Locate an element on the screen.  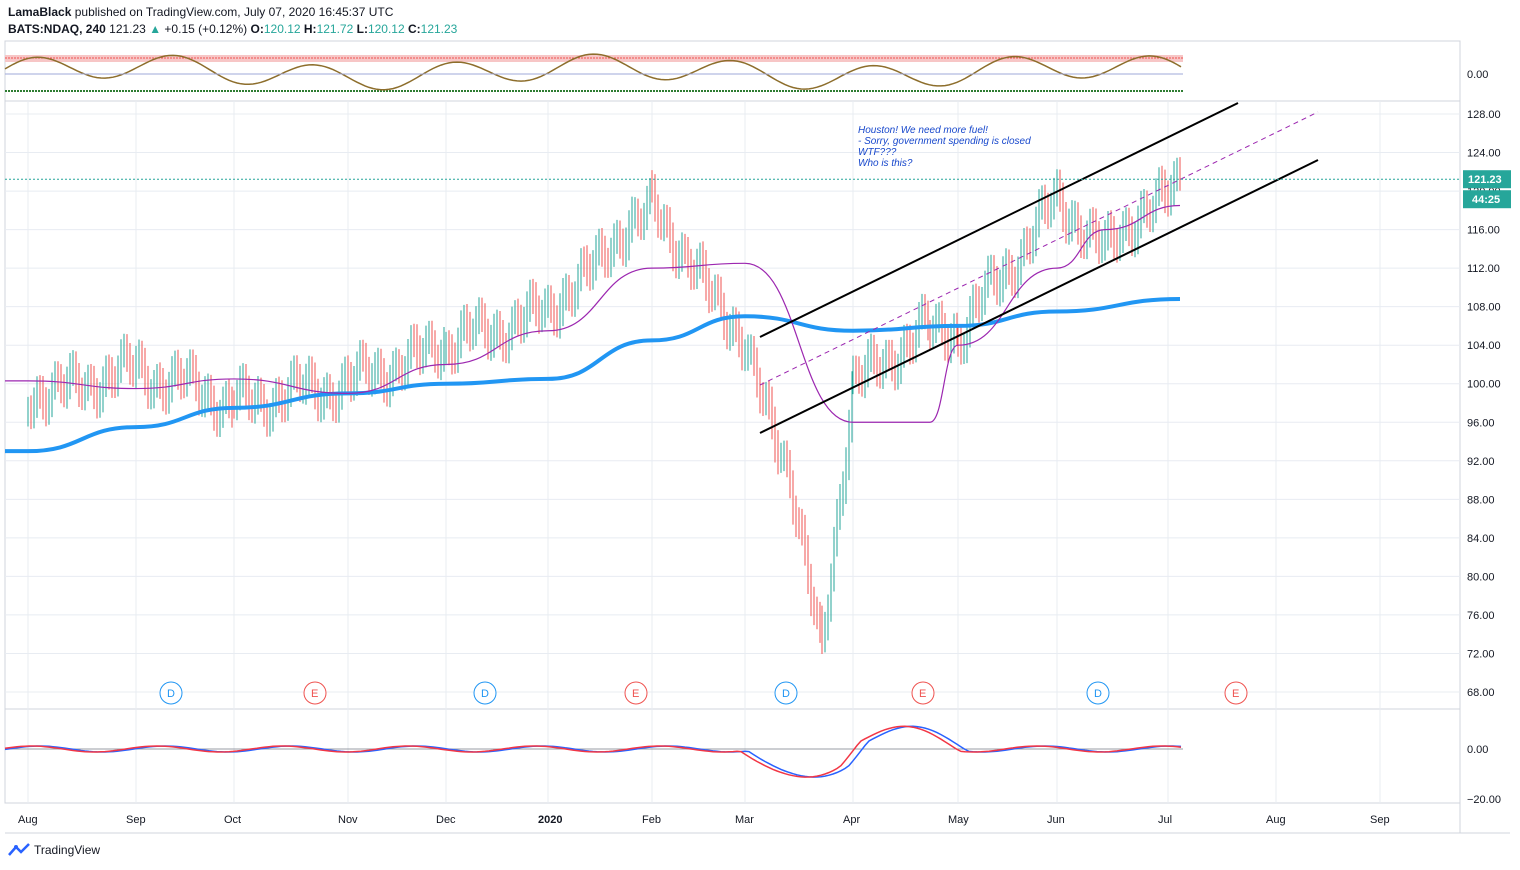
annotation-text: Houston! We need more fuel! is located at coordinates (923, 130).